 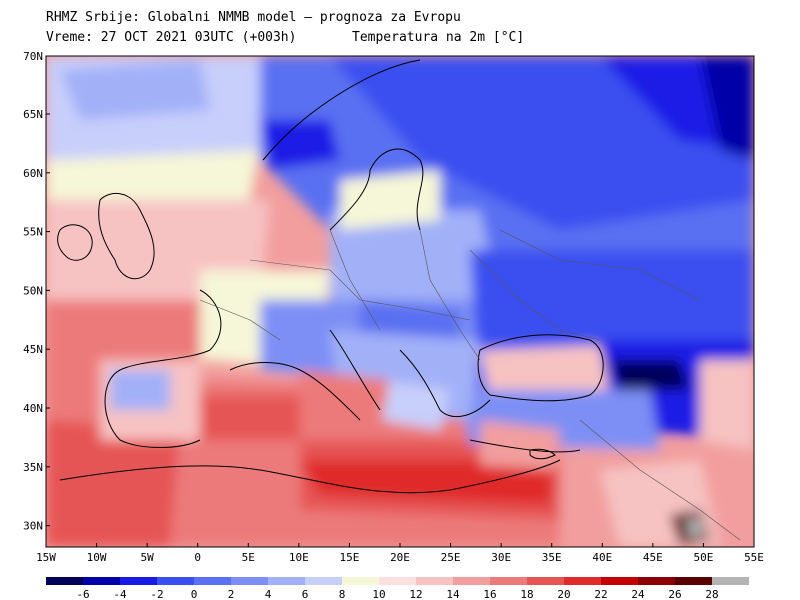 I want to click on legend-tick-label: 0, so click(x=194, y=593).